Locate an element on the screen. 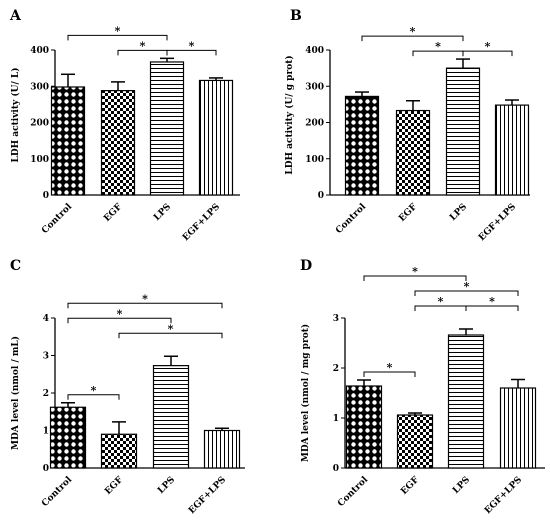 This screenshot has height=527, width=550. panel-letter: B is located at coordinates (296, 16).